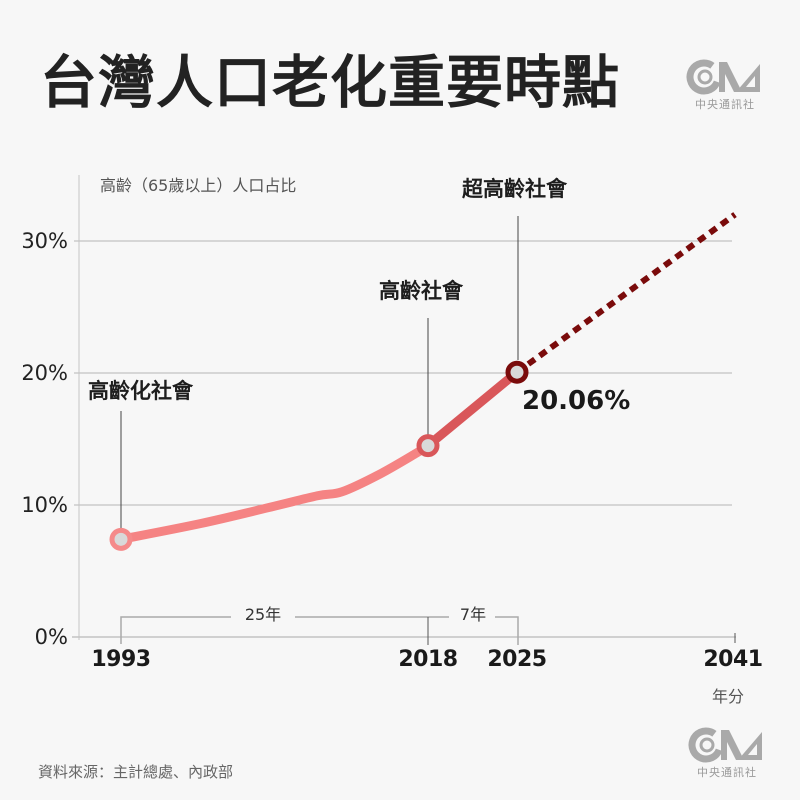 Image resolution: width=800 pixels, height=800 pixels. Describe the element at coordinates (576, 401) in the screenshot. I see `value-label-2025: 20.06%` at that location.